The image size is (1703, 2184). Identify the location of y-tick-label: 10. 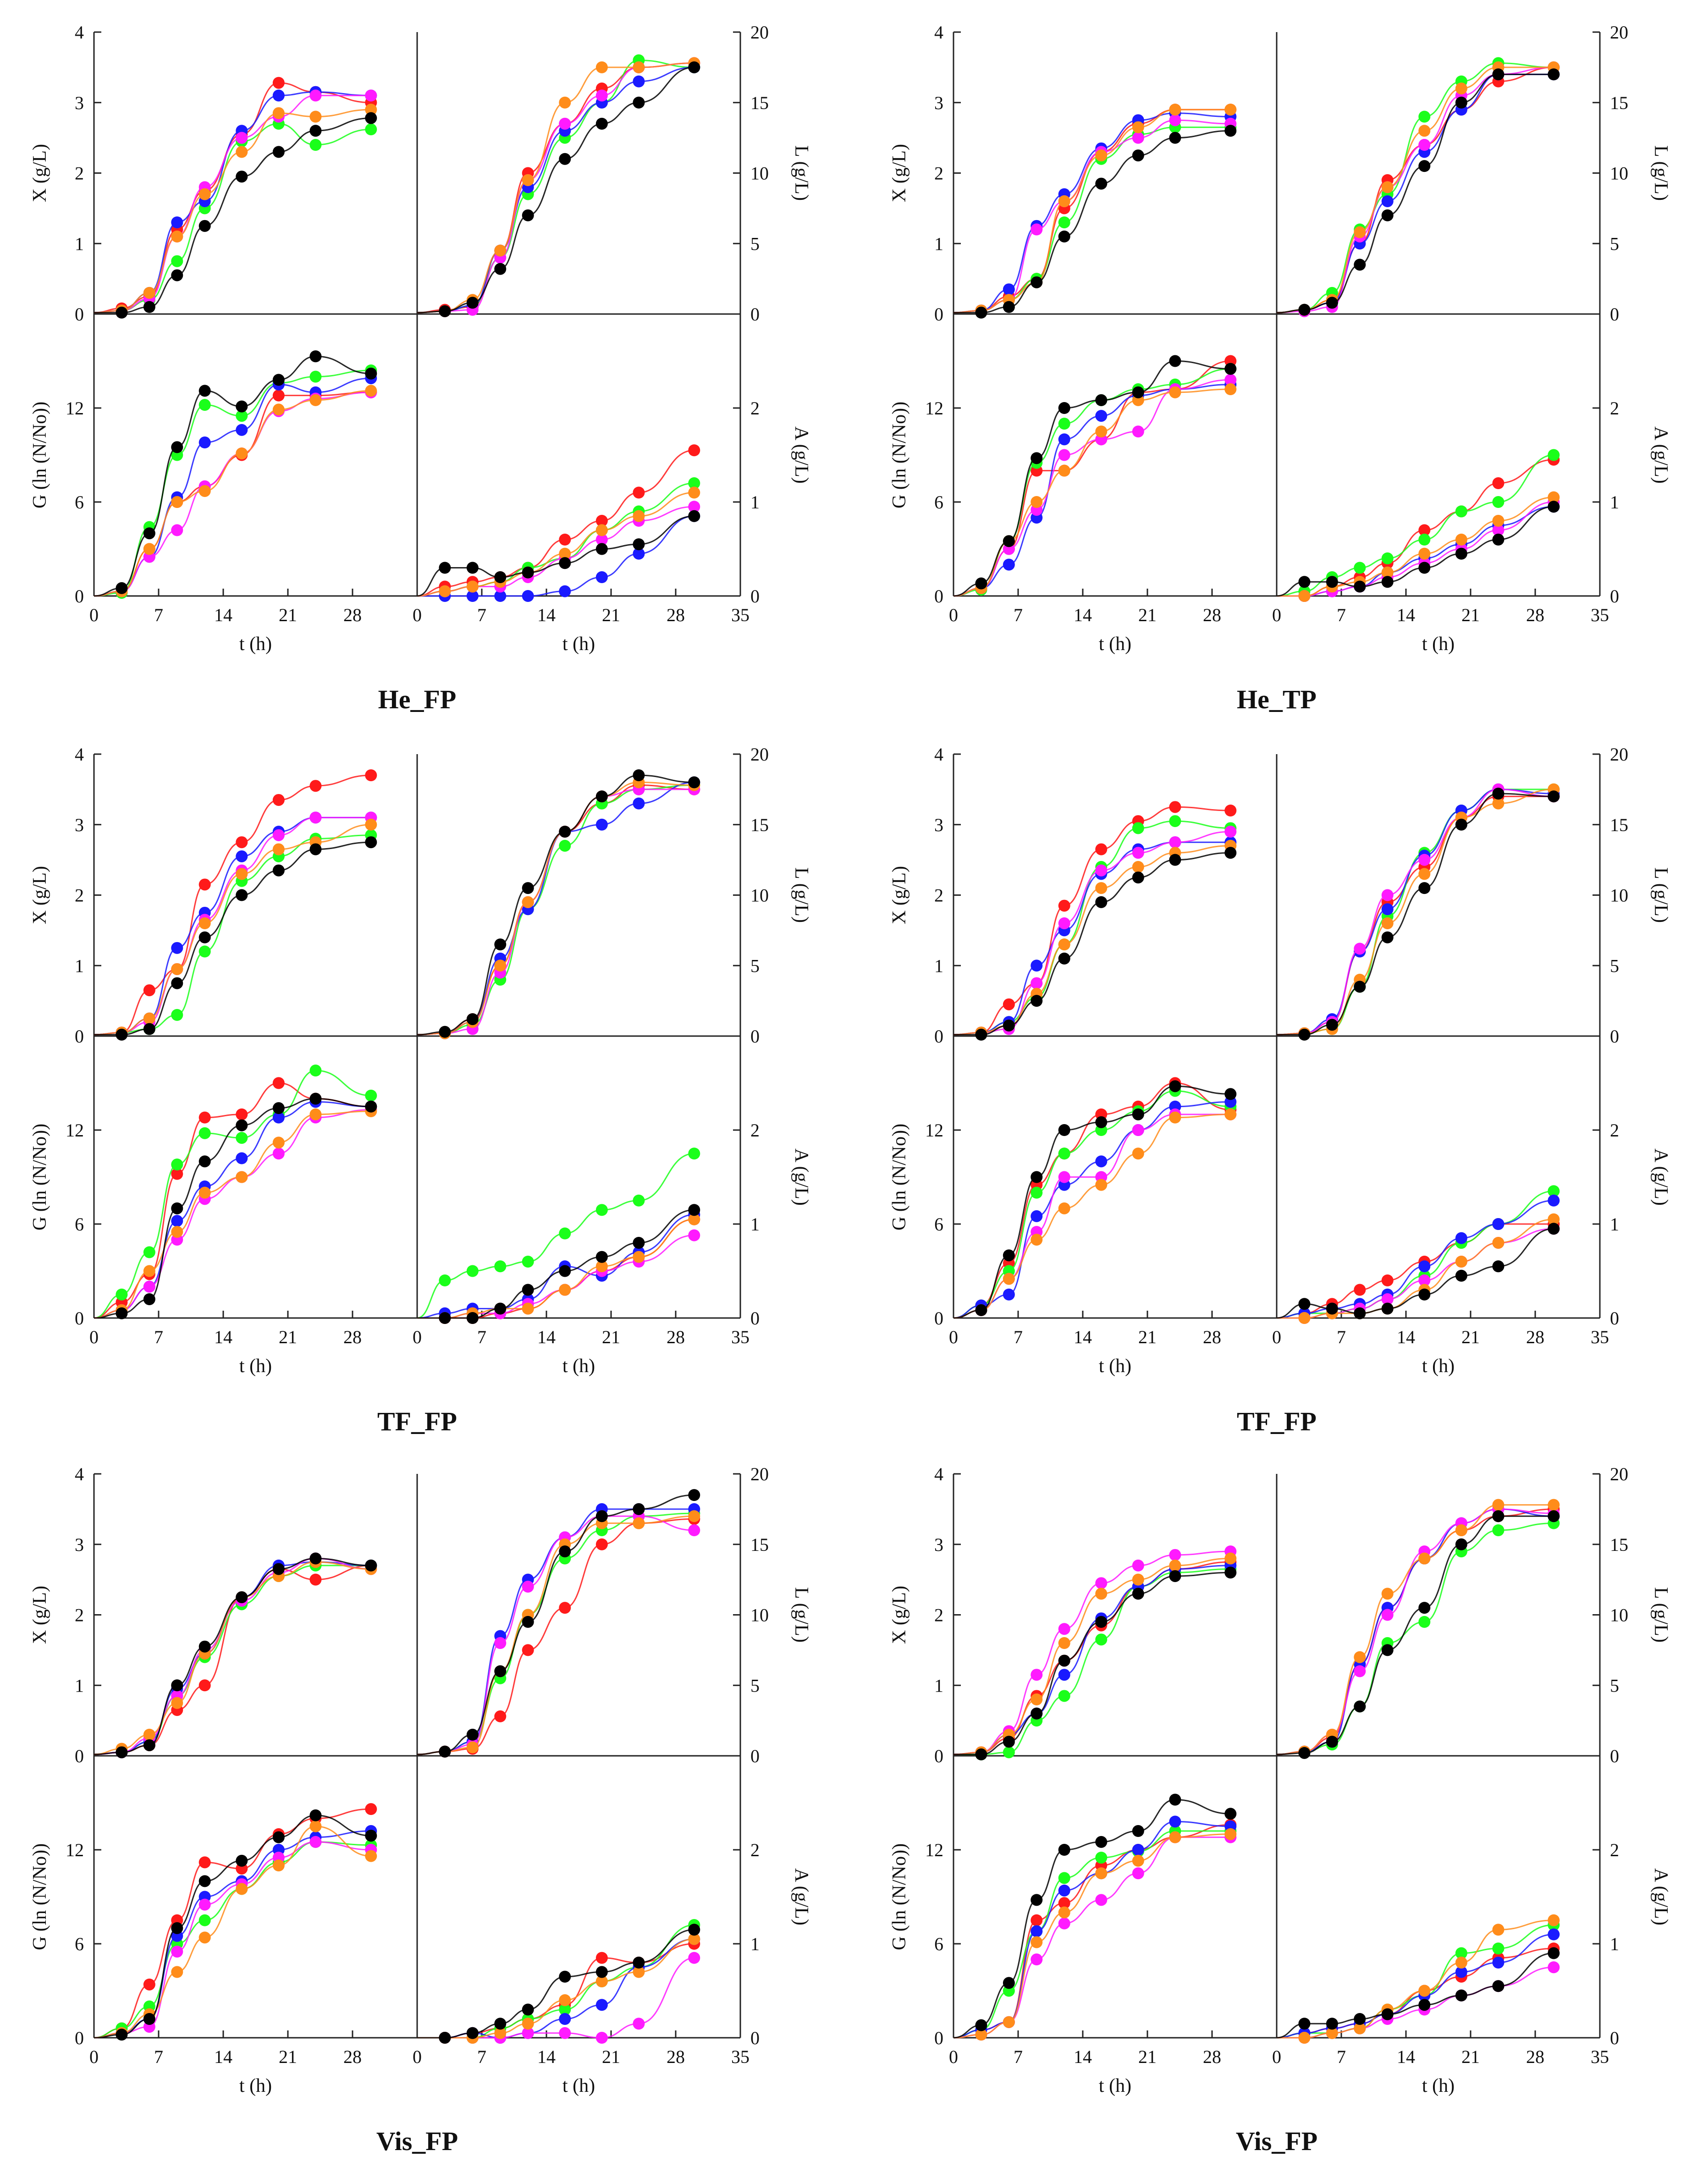
(1619, 173).